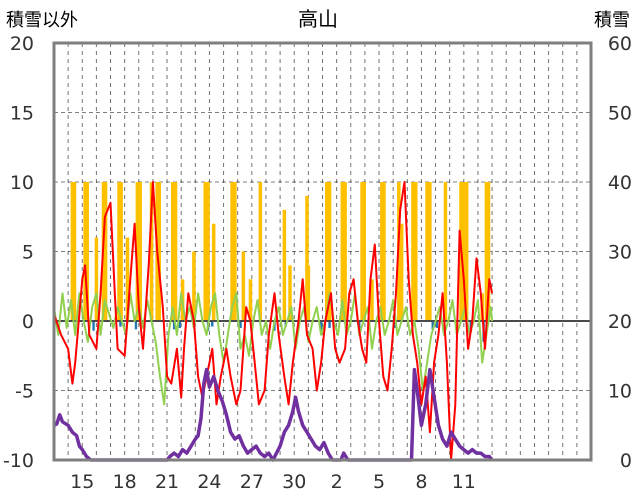 This screenshot has width=636, height=501. I want to click on y-right-tick-label: 60, so click(620, 44).